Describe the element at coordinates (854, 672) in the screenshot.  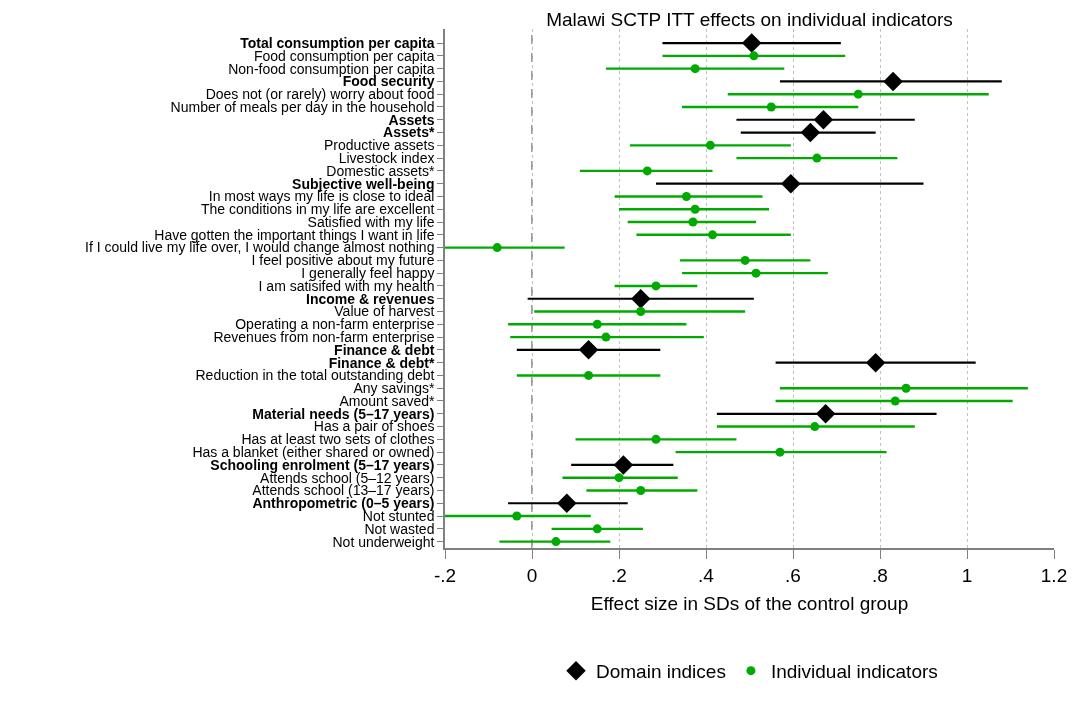
I see `legend-label: Individual indicators` at that location.